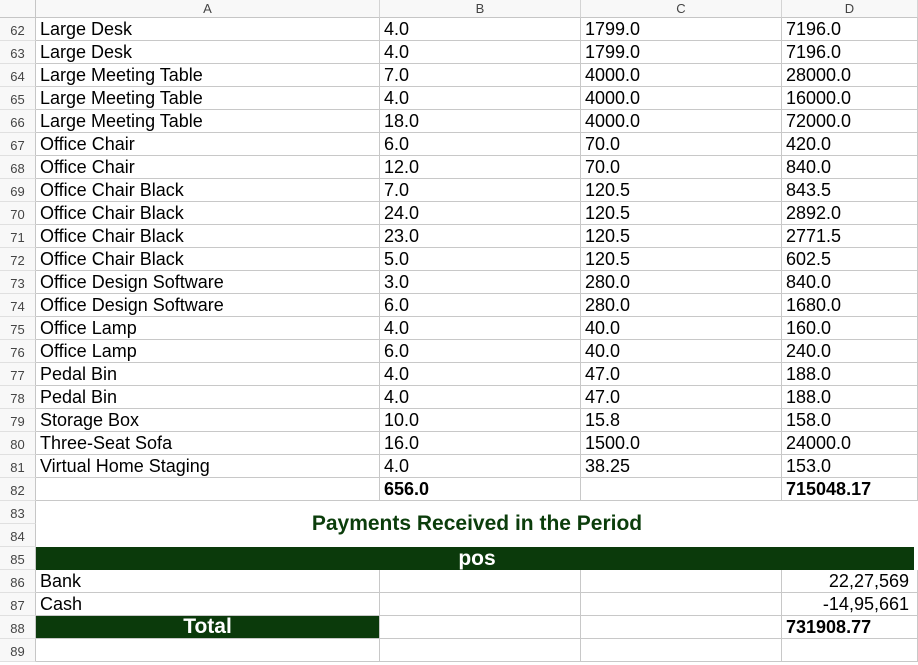 The height and width of the screenshot is (665, 918). What do you see at coordinates (850, 581) in the screenshot?
I see `payment-amount-cell: 22,27,569` at bounding box center [850, 581].